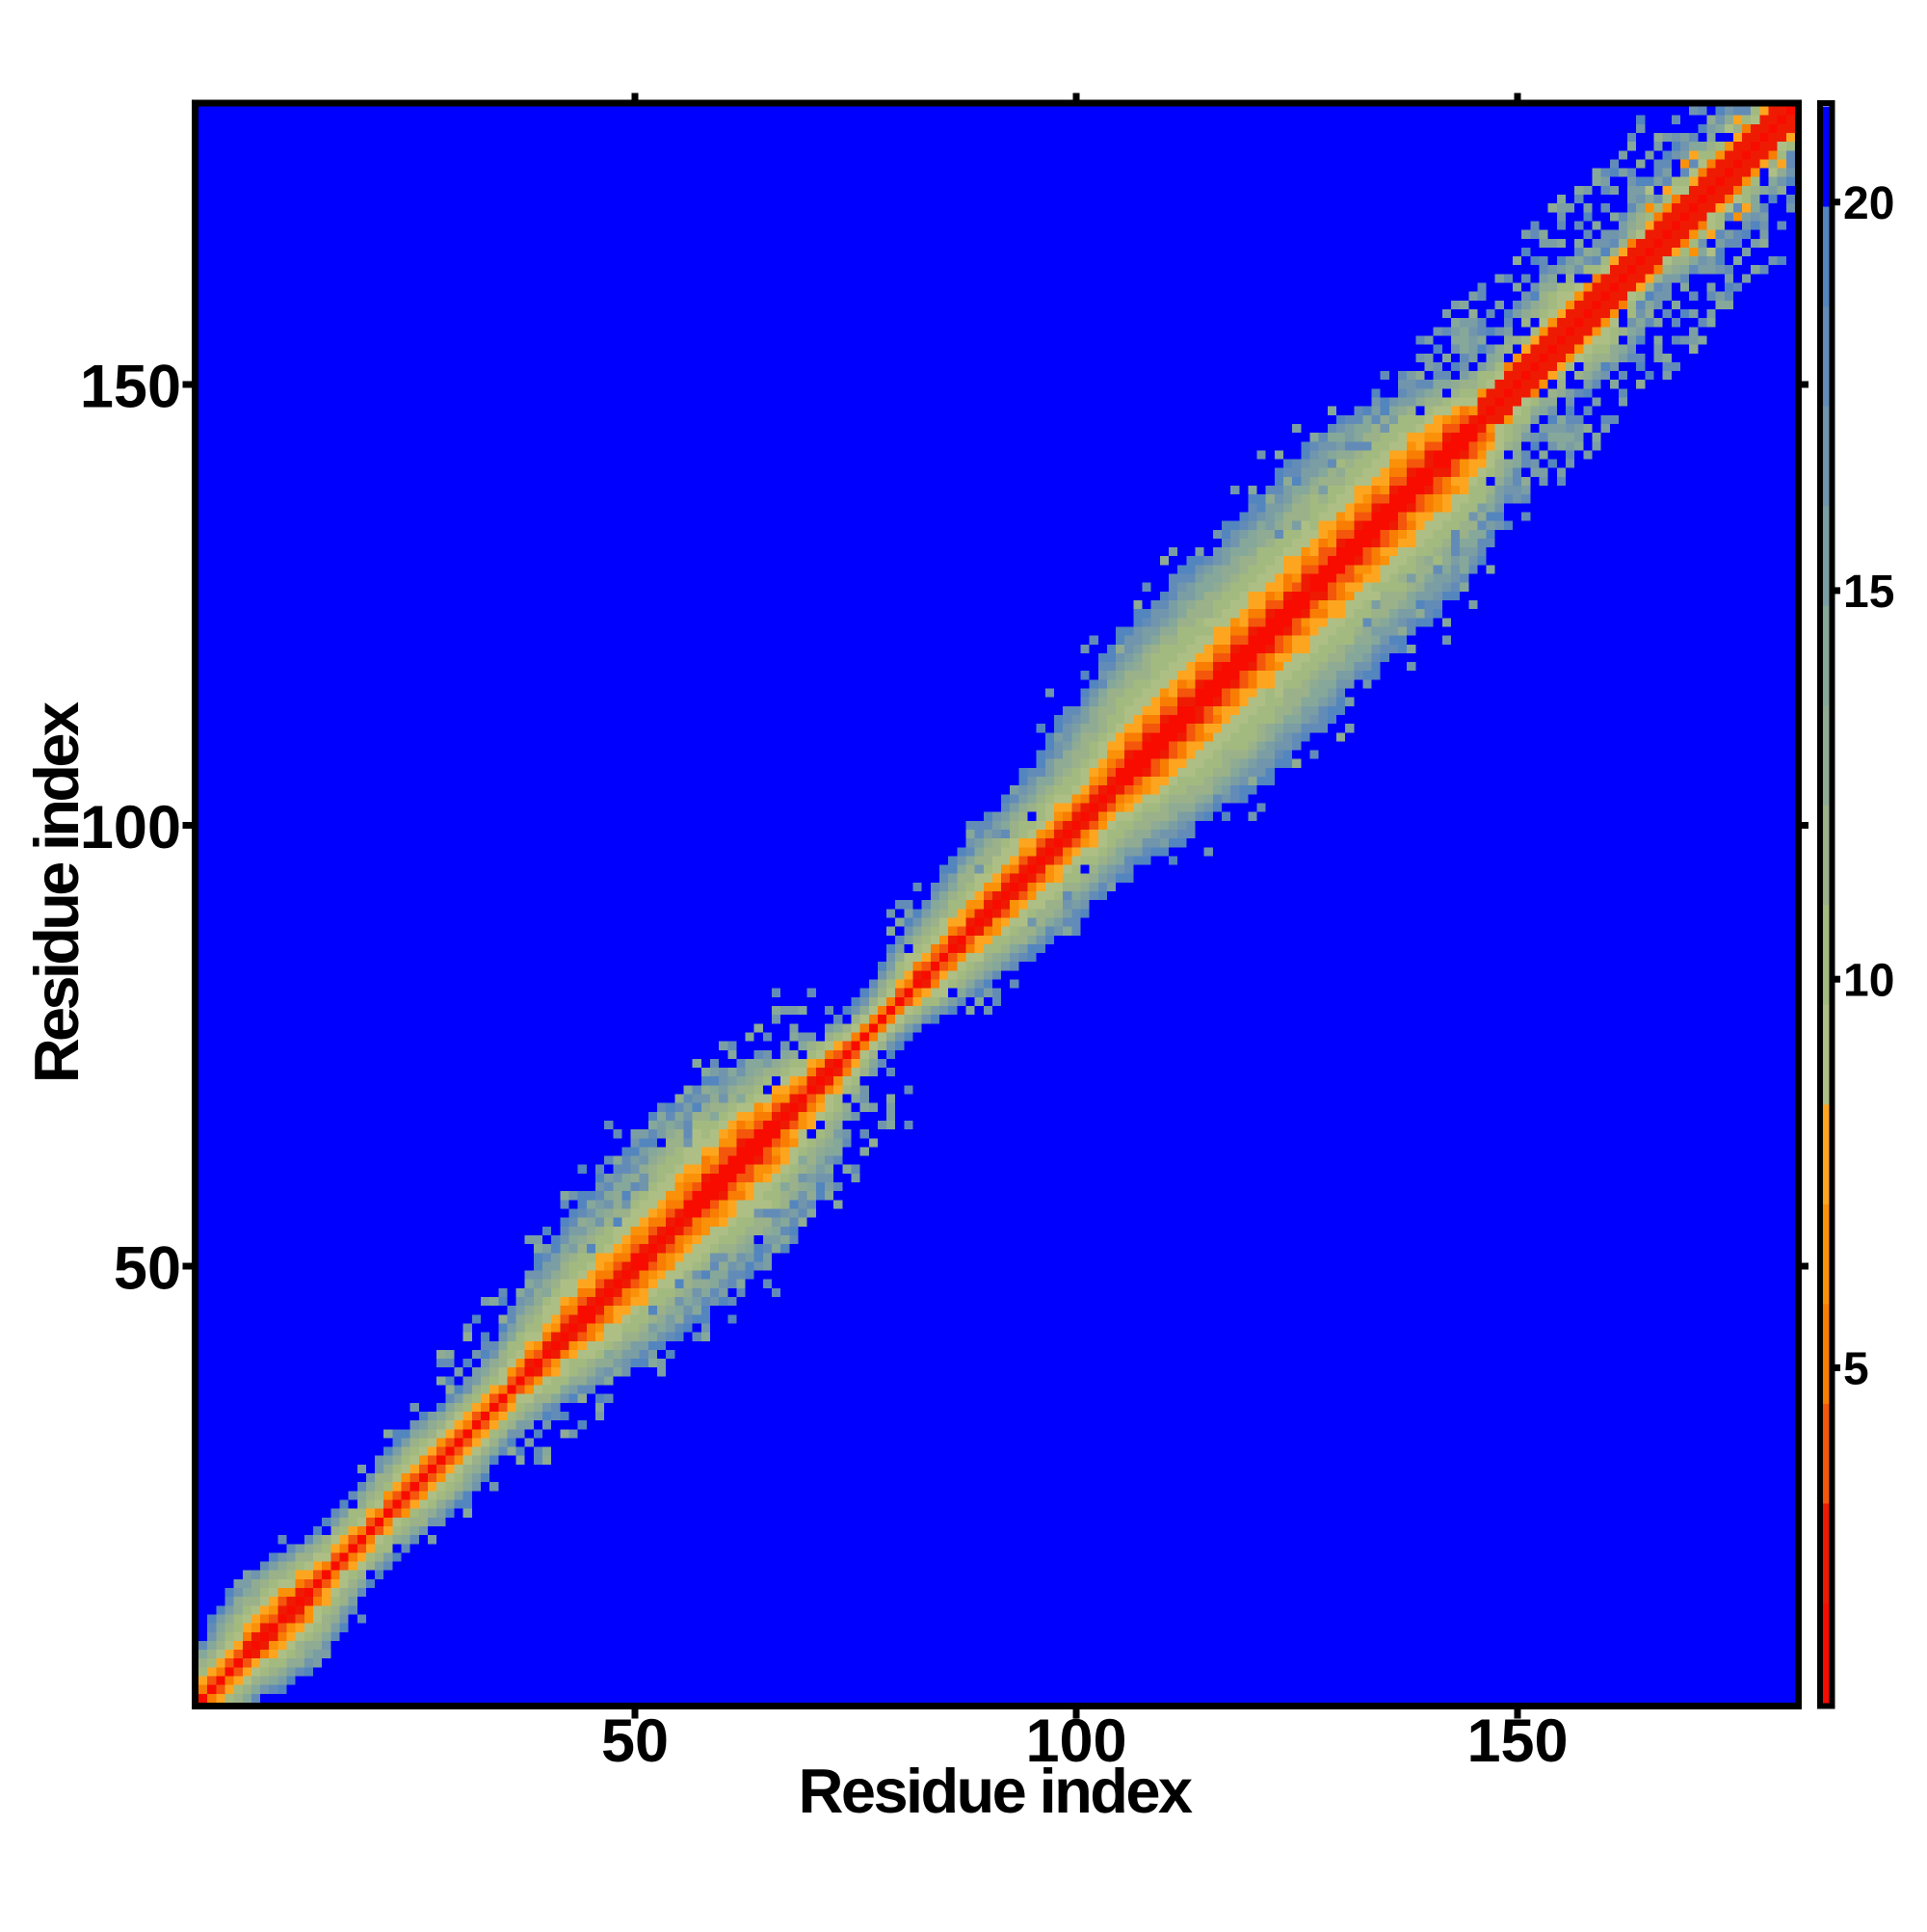 The width and height of the screenshot is (1927, 1932). What do you see at coordinates (1868, 980) in the screenshot?
I see `svg-text: 10` at bounding box center [1868, 980].